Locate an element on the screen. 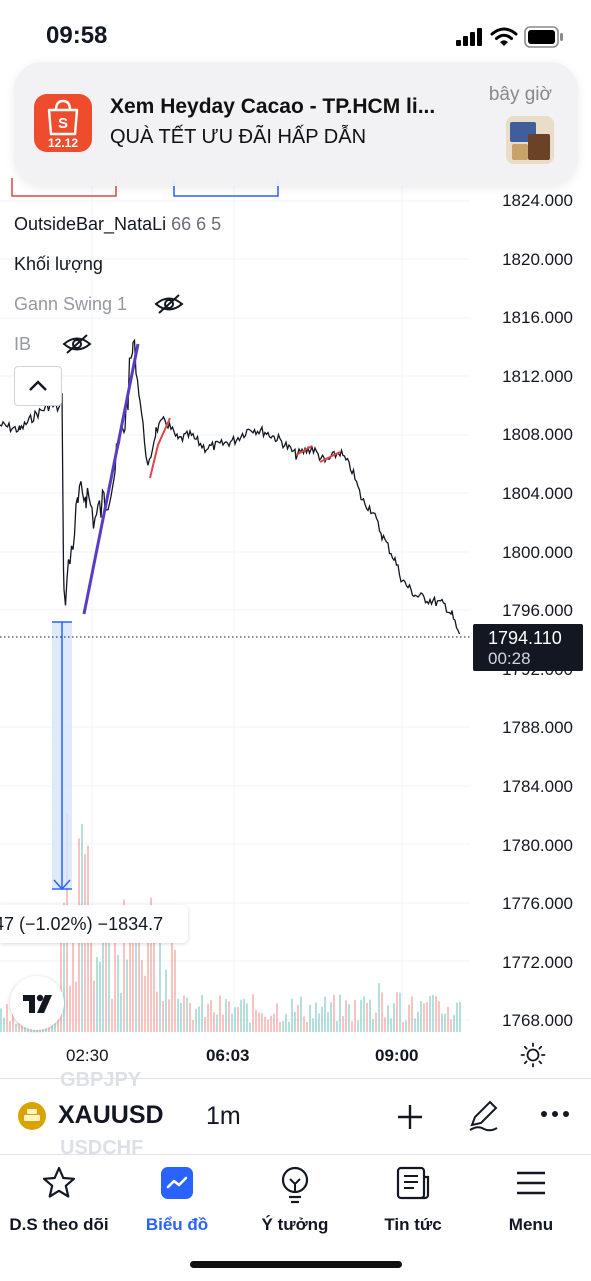 This screenshot has width=591, height=1281. interval-selector: 1m is located at coordinates (223, 1116).